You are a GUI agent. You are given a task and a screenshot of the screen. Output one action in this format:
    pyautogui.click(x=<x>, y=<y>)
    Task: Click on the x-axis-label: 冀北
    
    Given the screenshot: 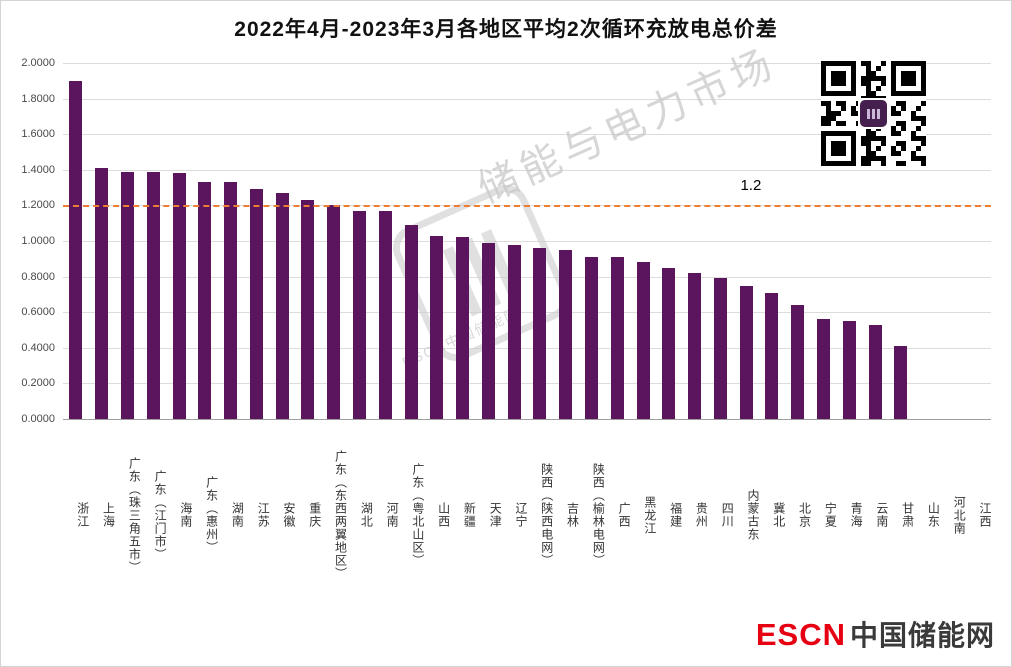 What is the action you would take?
    pyautogui.click(x=778, y=515)
    